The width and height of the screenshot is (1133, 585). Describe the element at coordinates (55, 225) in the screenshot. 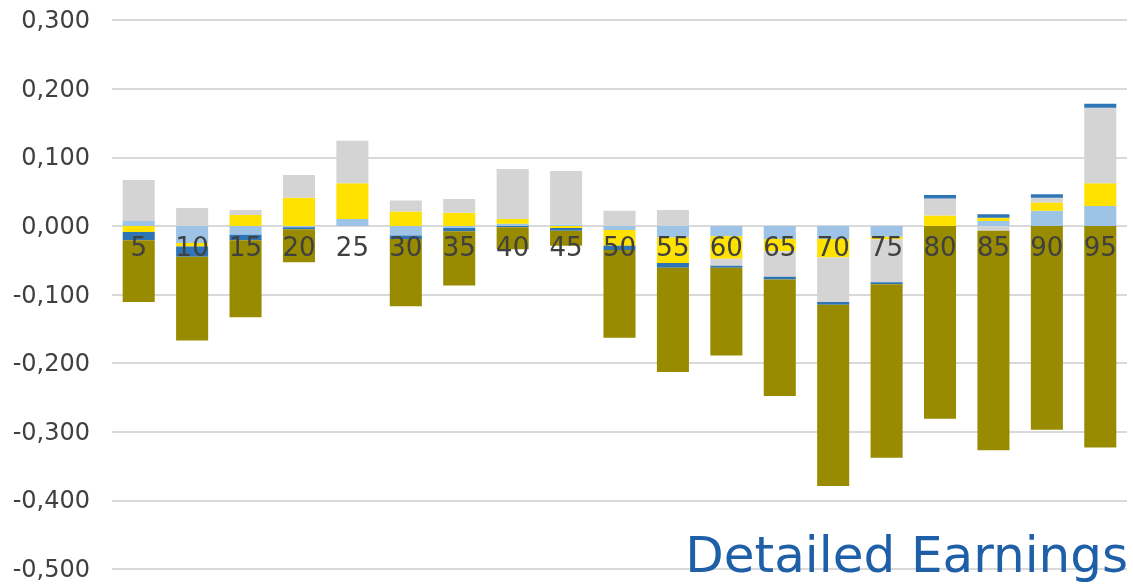

I see `y-tick-label: 0,000` at that location.